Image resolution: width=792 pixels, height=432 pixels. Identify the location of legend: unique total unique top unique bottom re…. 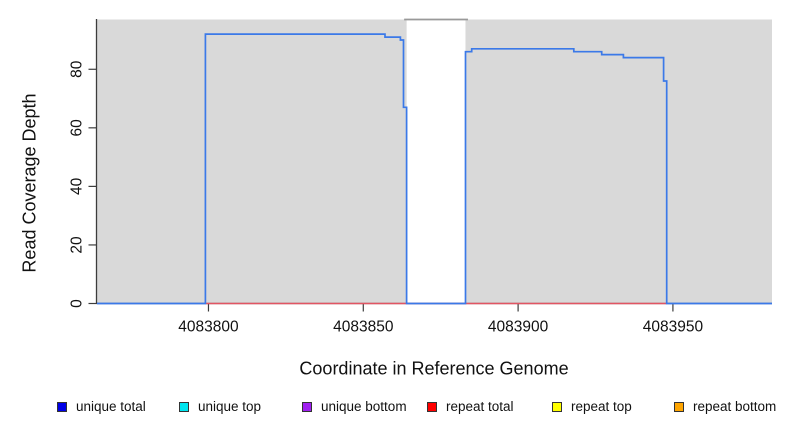
(396, 408).